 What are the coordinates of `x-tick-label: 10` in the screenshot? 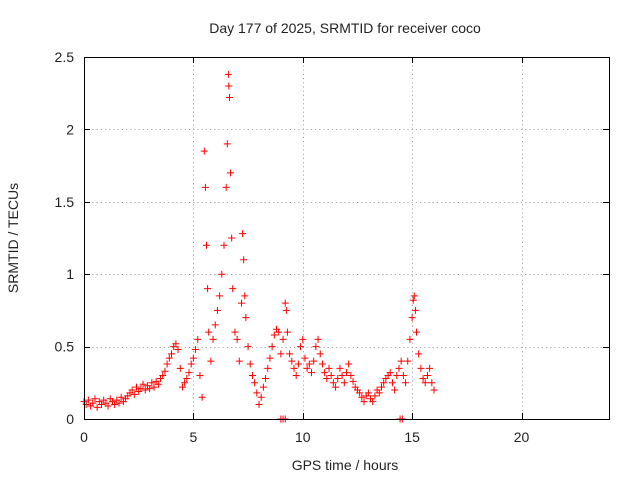 It's located at (303, 437).